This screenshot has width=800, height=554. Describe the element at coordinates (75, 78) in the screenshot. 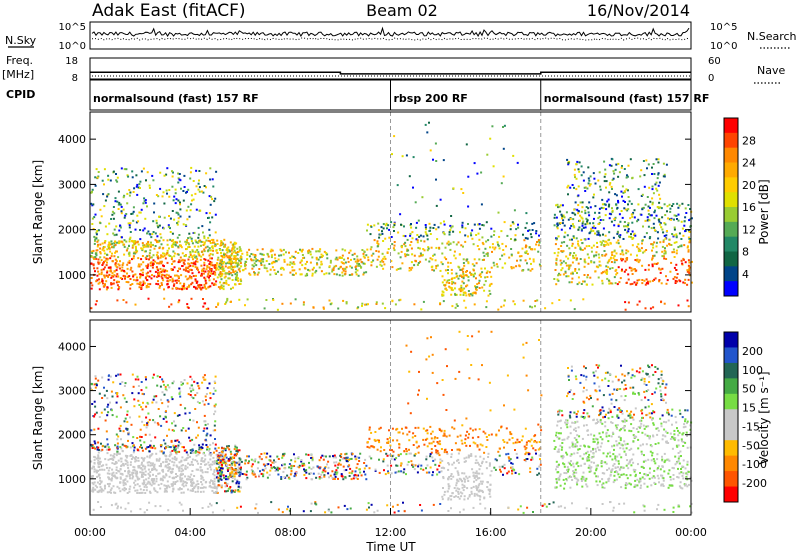

I see `freq-tick-bottom: 8` at that location.